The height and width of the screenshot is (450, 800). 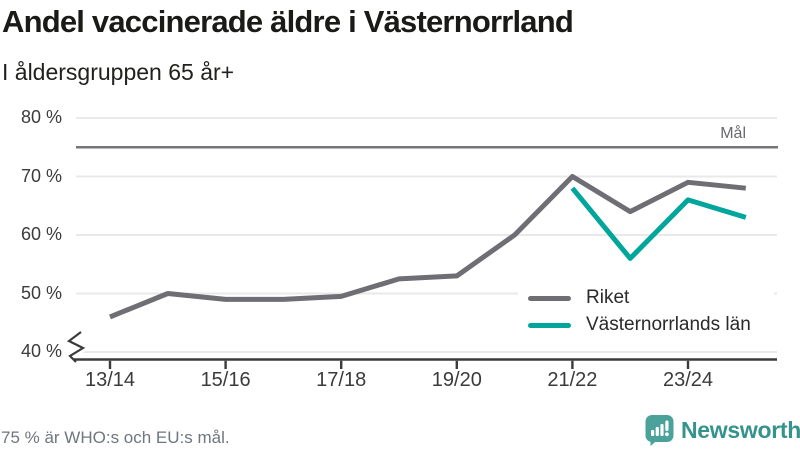 I want to click on goal-line-label: Mål, so click(x=733, y=133).